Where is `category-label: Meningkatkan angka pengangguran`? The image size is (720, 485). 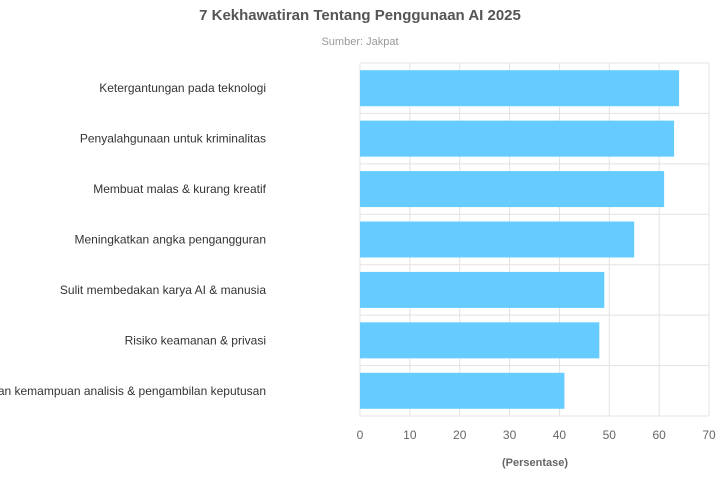
category-label: Meningkatkan angka pengangguran is located at coordinates (170, 240).